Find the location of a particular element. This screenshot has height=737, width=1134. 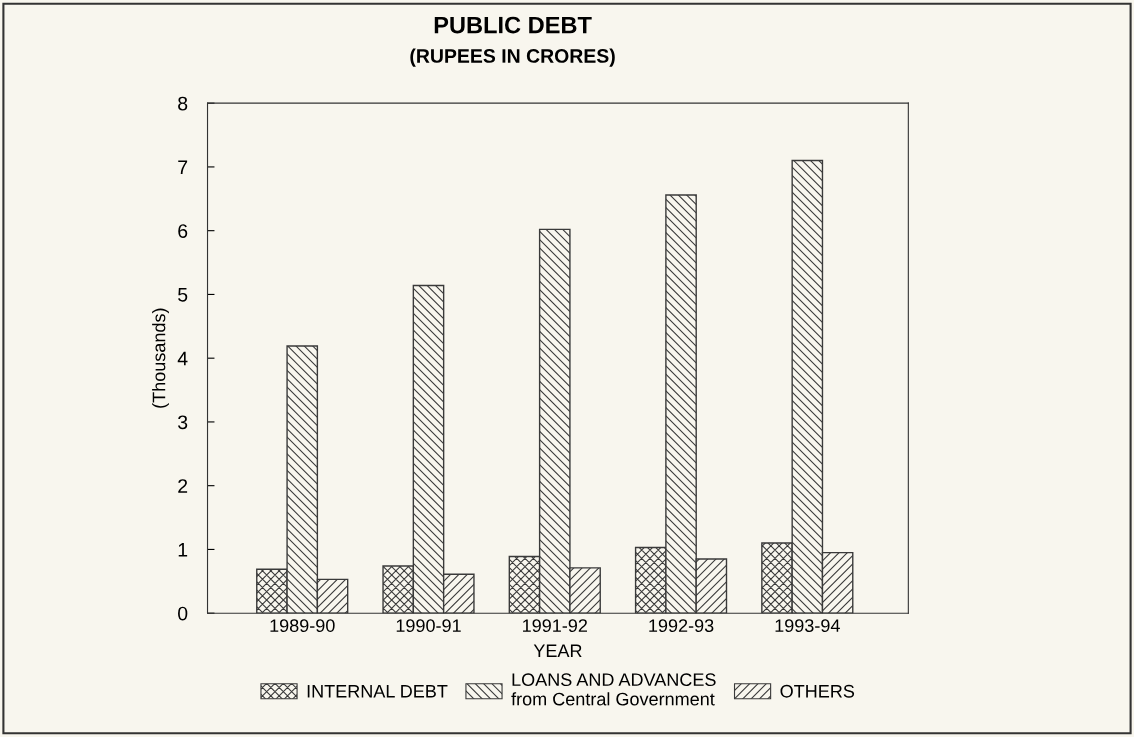

y-tick-label: 7 is located at coordinates (183, 167).